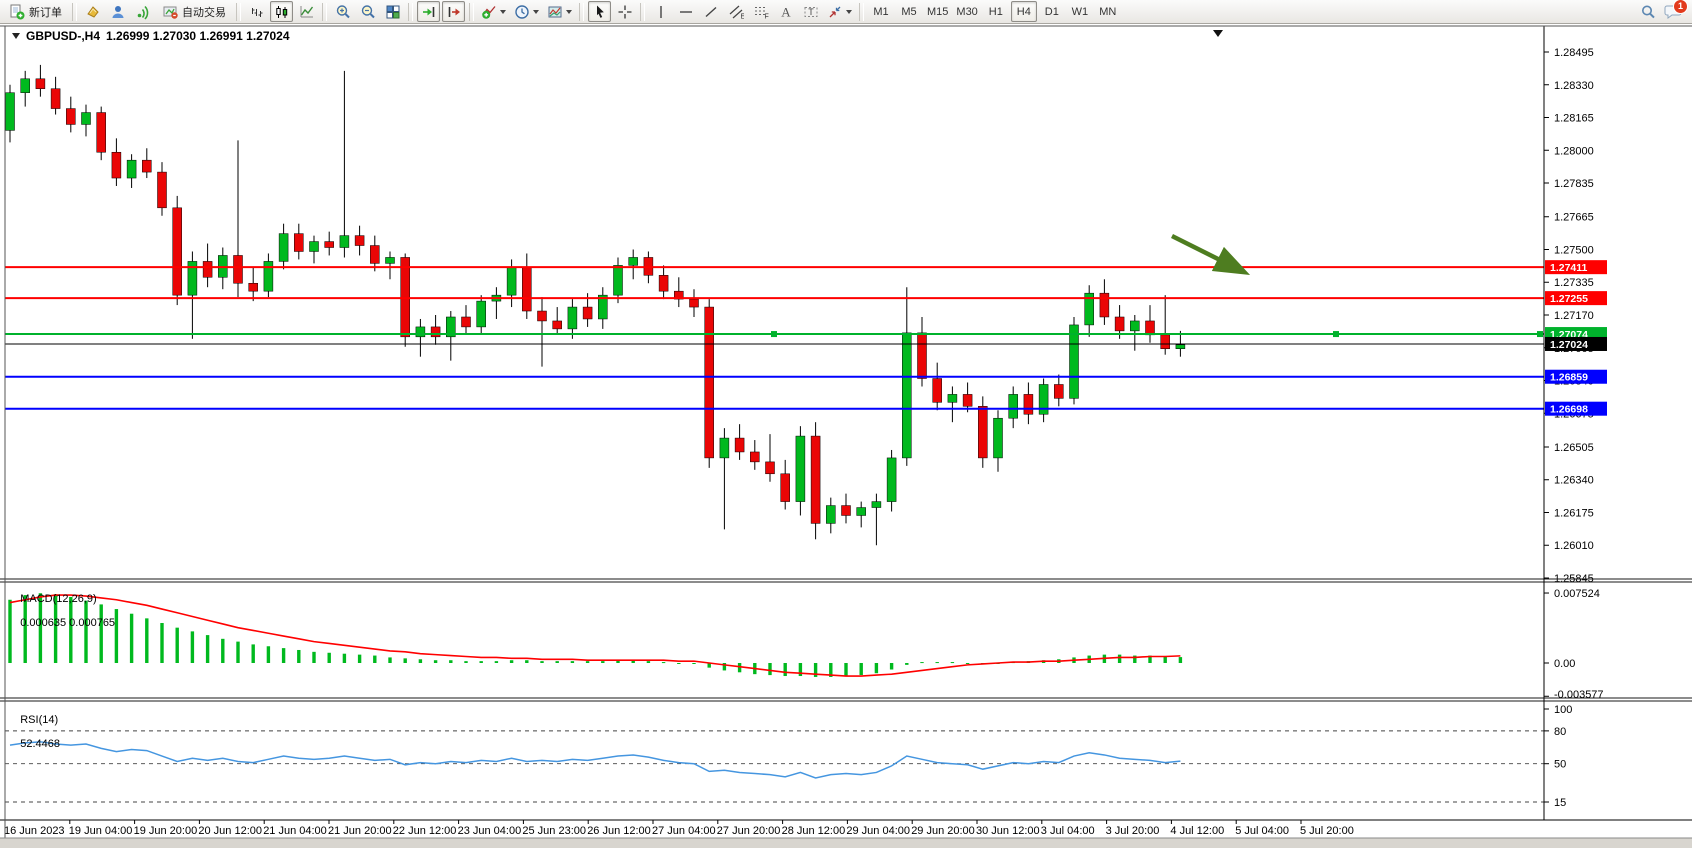  I want to click on timeframe-m15-button: M15, so click(937, 11).